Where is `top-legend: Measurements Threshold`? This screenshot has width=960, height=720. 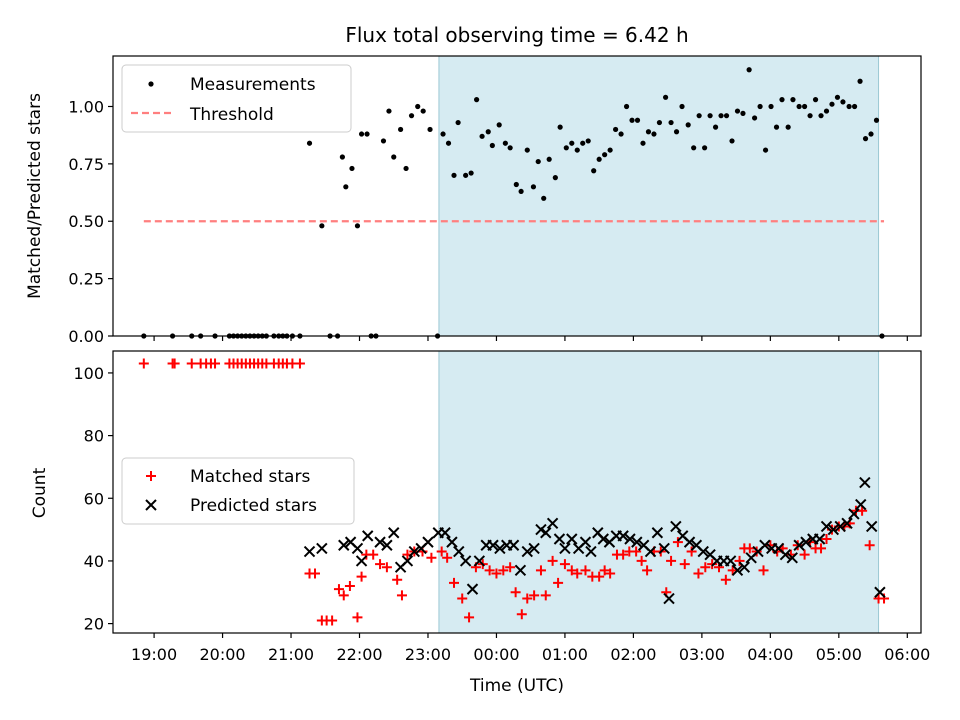
top-legend: Measurements Threshold is located at coordinates (236, 98).